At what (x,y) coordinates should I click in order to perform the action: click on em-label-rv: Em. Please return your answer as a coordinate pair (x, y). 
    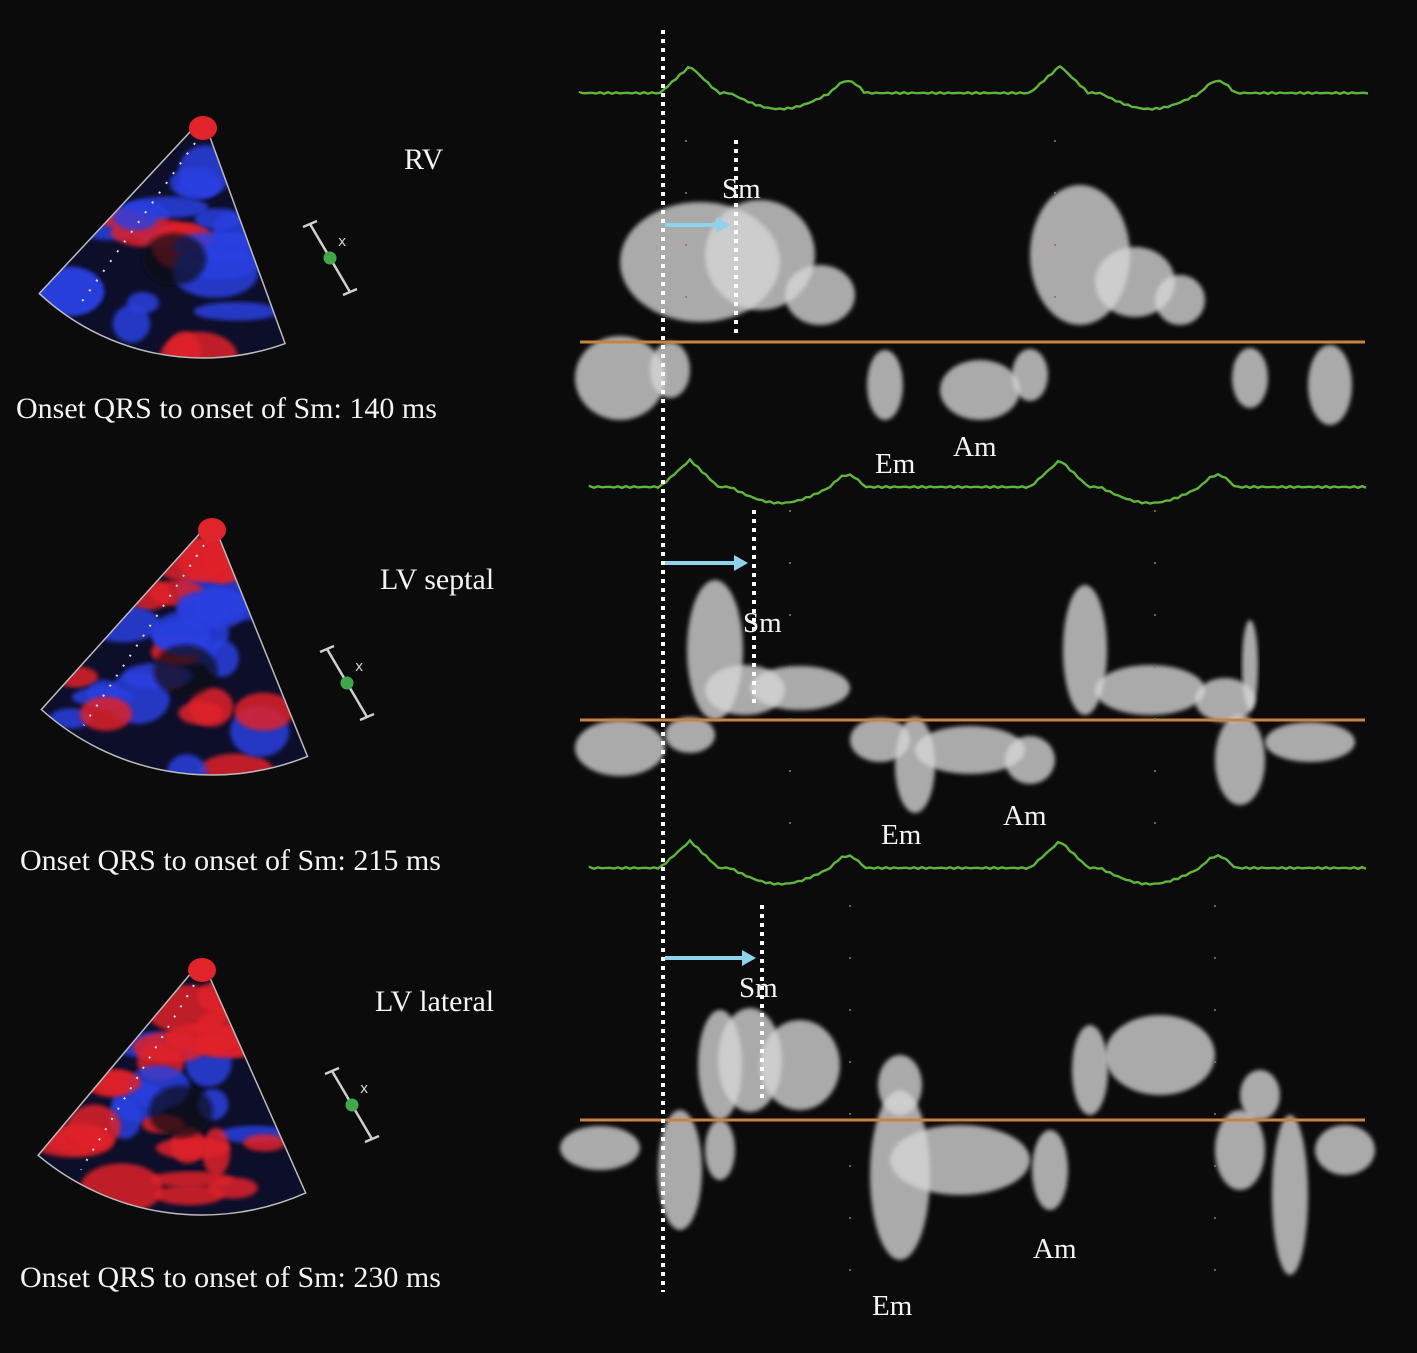
    Looking at the image, I should click on (895, 464).